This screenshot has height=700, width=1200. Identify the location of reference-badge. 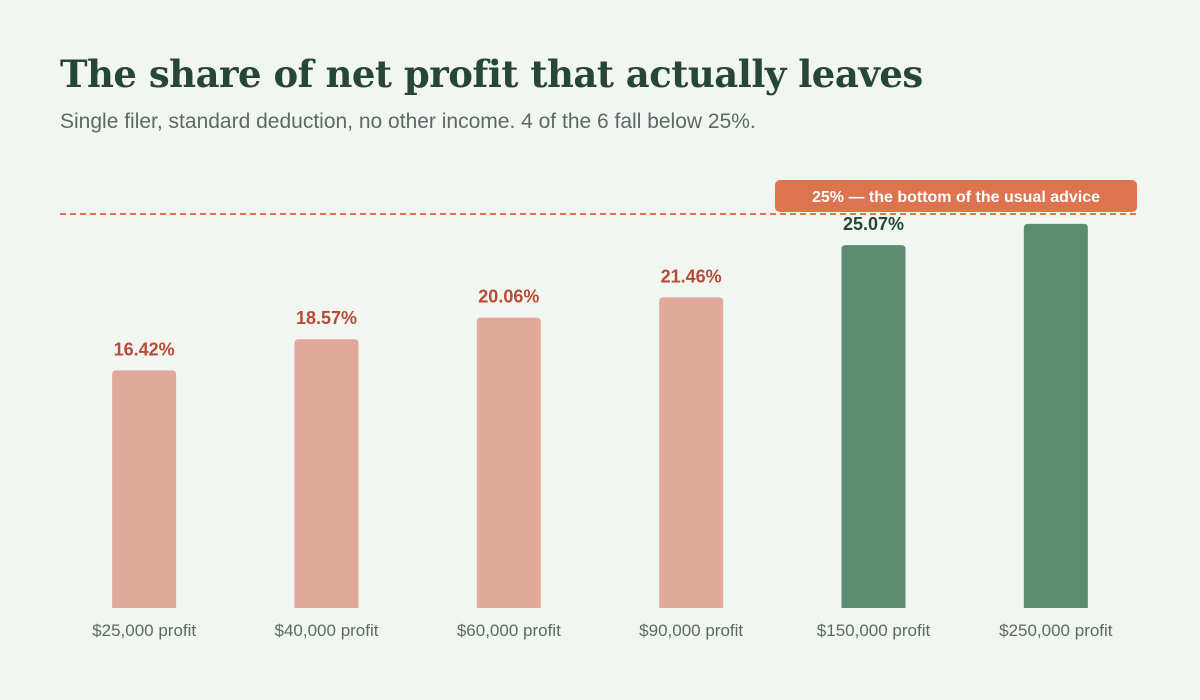
(956, 196).